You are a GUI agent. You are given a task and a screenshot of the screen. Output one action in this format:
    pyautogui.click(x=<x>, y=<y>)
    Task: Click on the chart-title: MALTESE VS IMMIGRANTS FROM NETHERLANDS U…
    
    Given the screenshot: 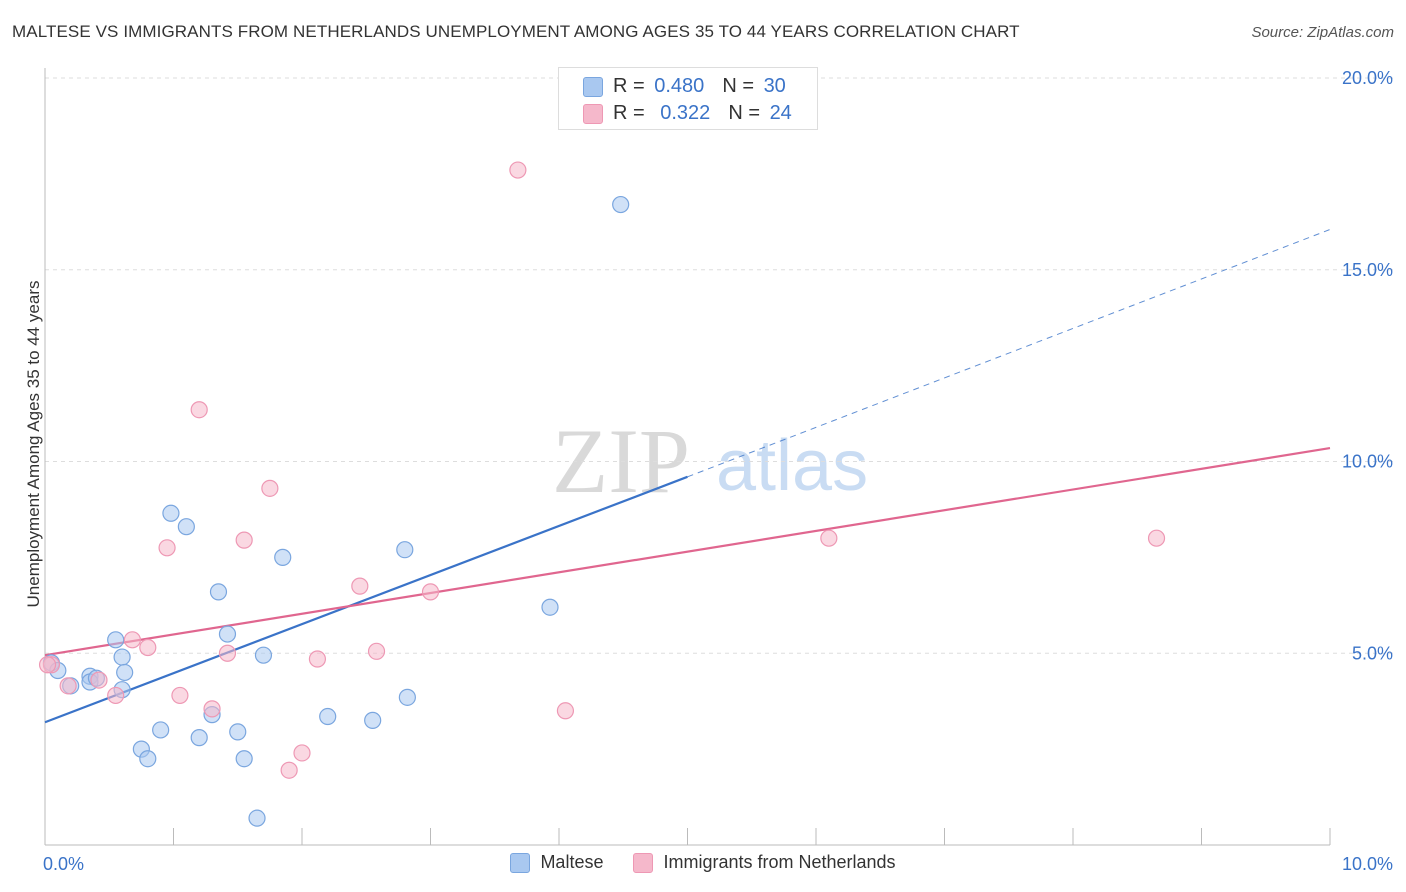 What is the action you would take?
    pyautogui.click(x=516, y=31)
    